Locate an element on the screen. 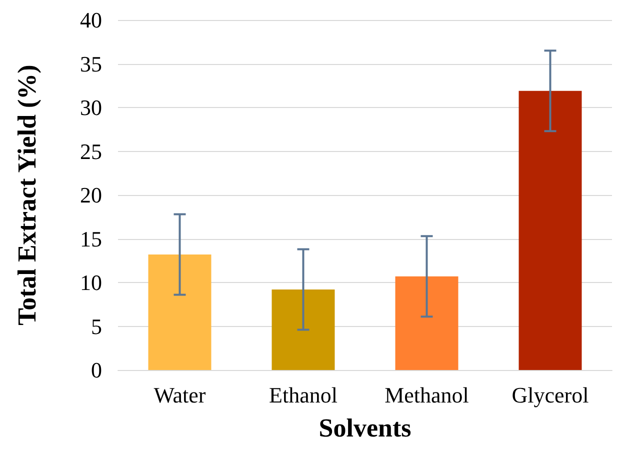 This screenshot has height=459, width=622. x-axis-title: Solvents is located at coordinates (365, 428).